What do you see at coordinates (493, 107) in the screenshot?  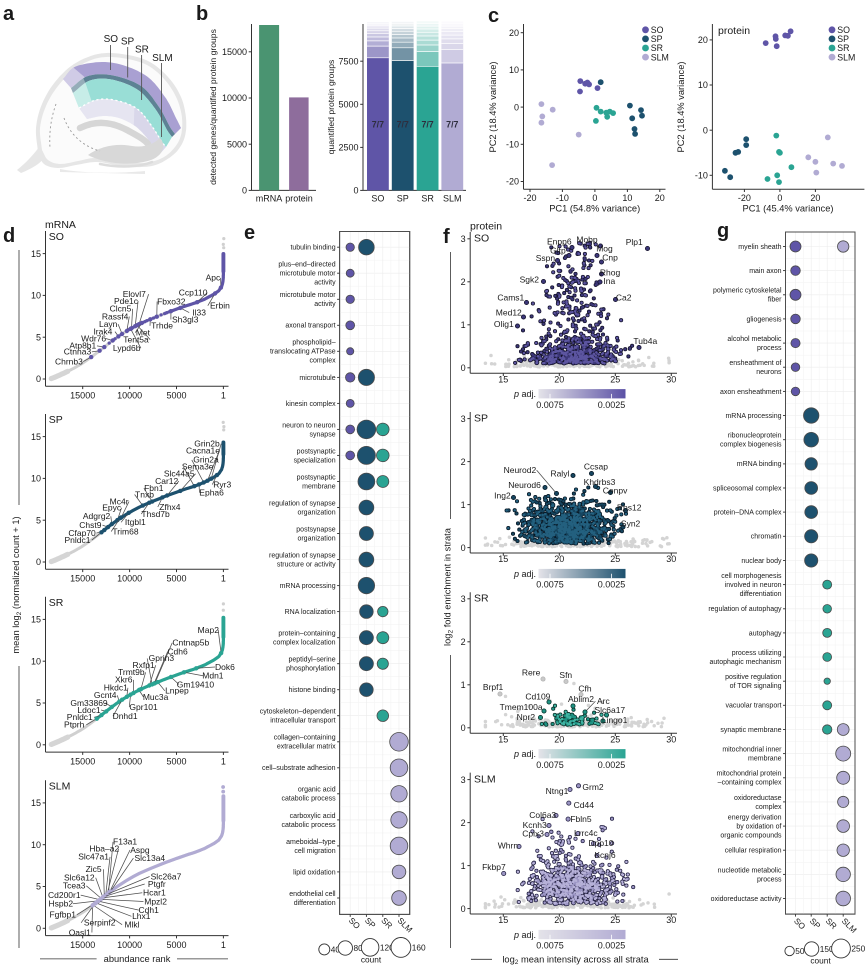 I see `svg-text: PC2 (18.4% variance)` at bounding box center [493, 107].